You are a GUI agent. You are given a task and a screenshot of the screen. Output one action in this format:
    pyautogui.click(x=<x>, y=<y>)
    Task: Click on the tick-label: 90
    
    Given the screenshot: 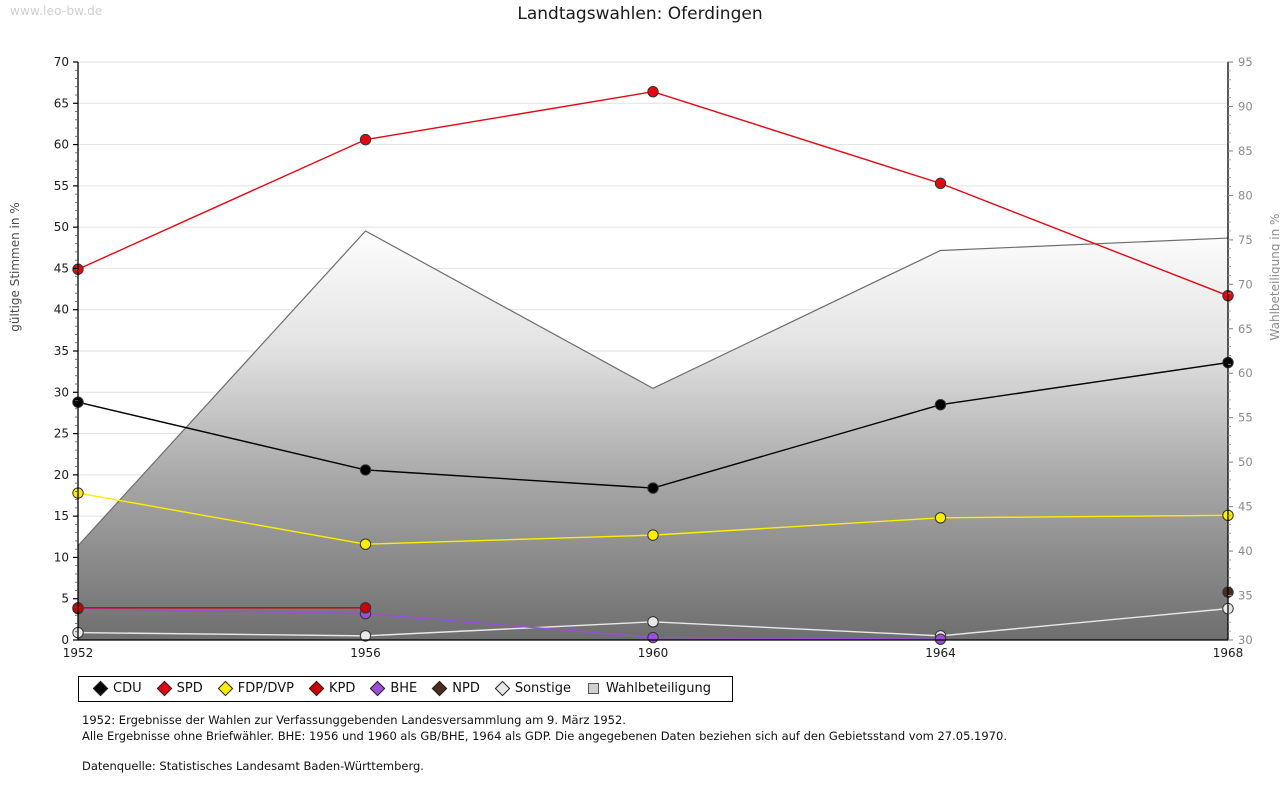 What is the action you would take?
    pyautogui.click(x=1245, y=106)
    